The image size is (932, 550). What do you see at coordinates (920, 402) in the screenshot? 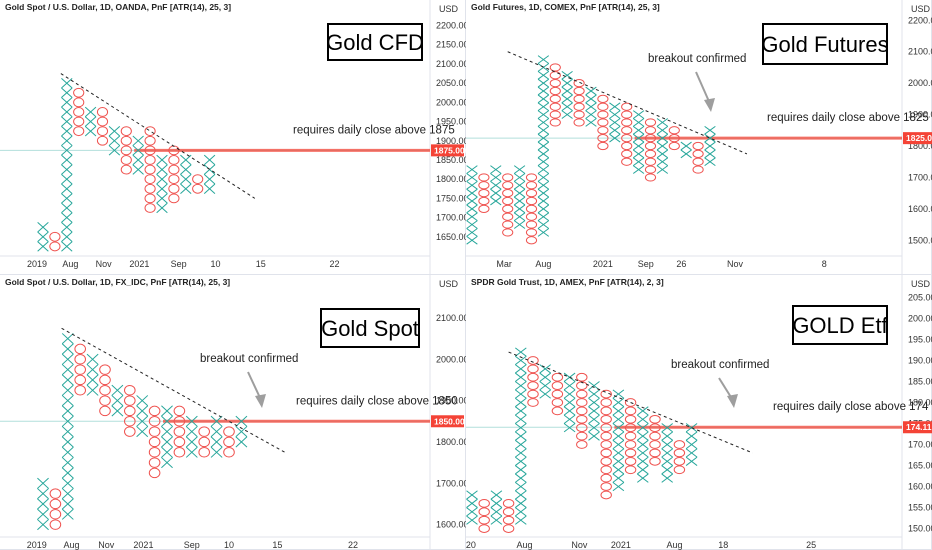
I see `y-tick-label: 180.00` at bounding box center [920, 402].